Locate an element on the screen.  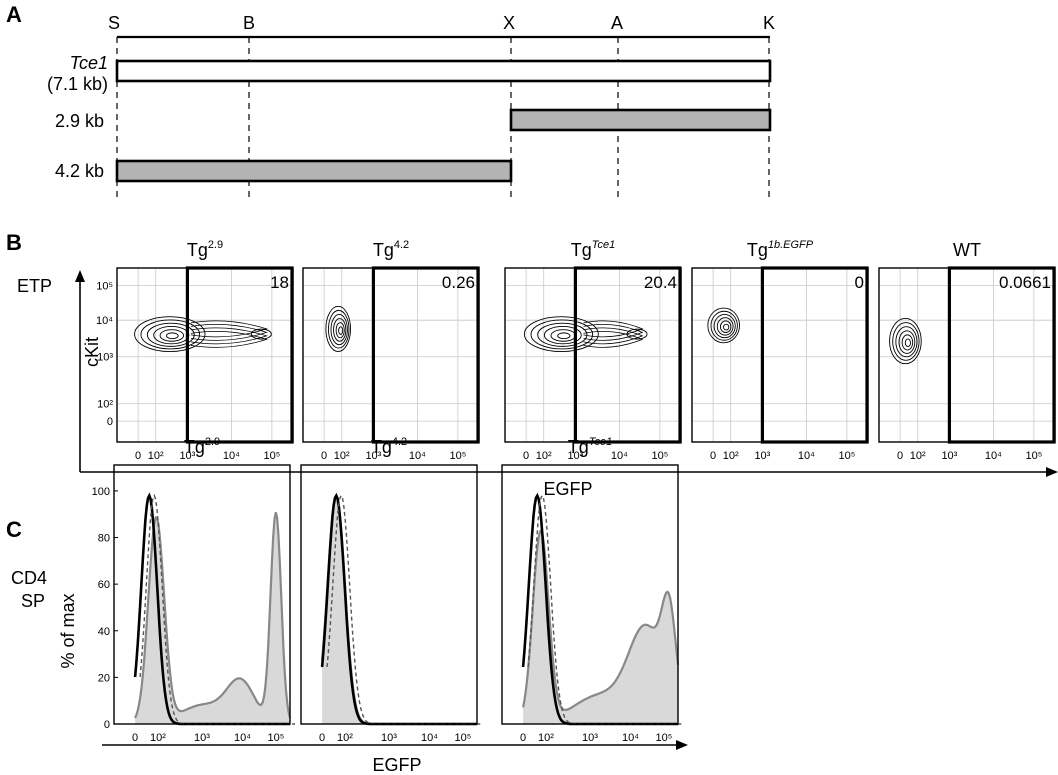
tce1-name-label: Tce1 is located at coordinates (89, 63).